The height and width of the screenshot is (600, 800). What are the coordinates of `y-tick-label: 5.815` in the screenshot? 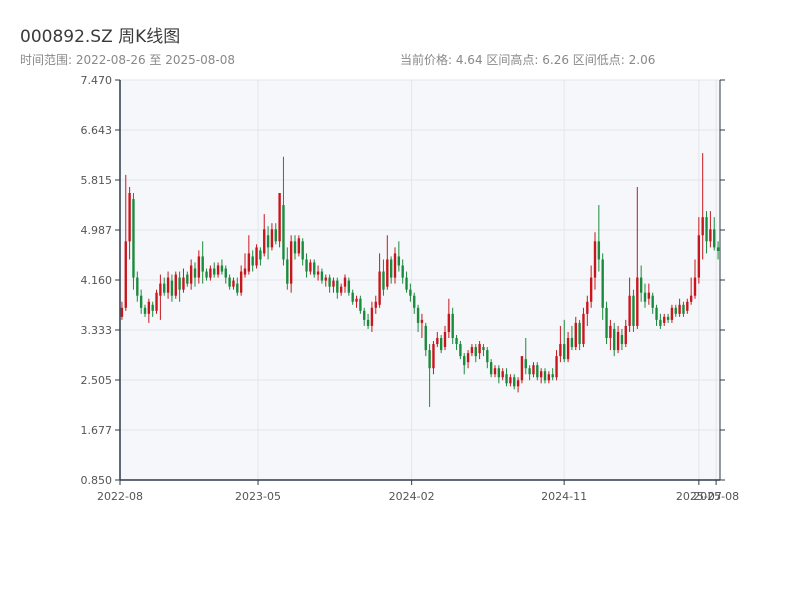 It's located at (97, 180).